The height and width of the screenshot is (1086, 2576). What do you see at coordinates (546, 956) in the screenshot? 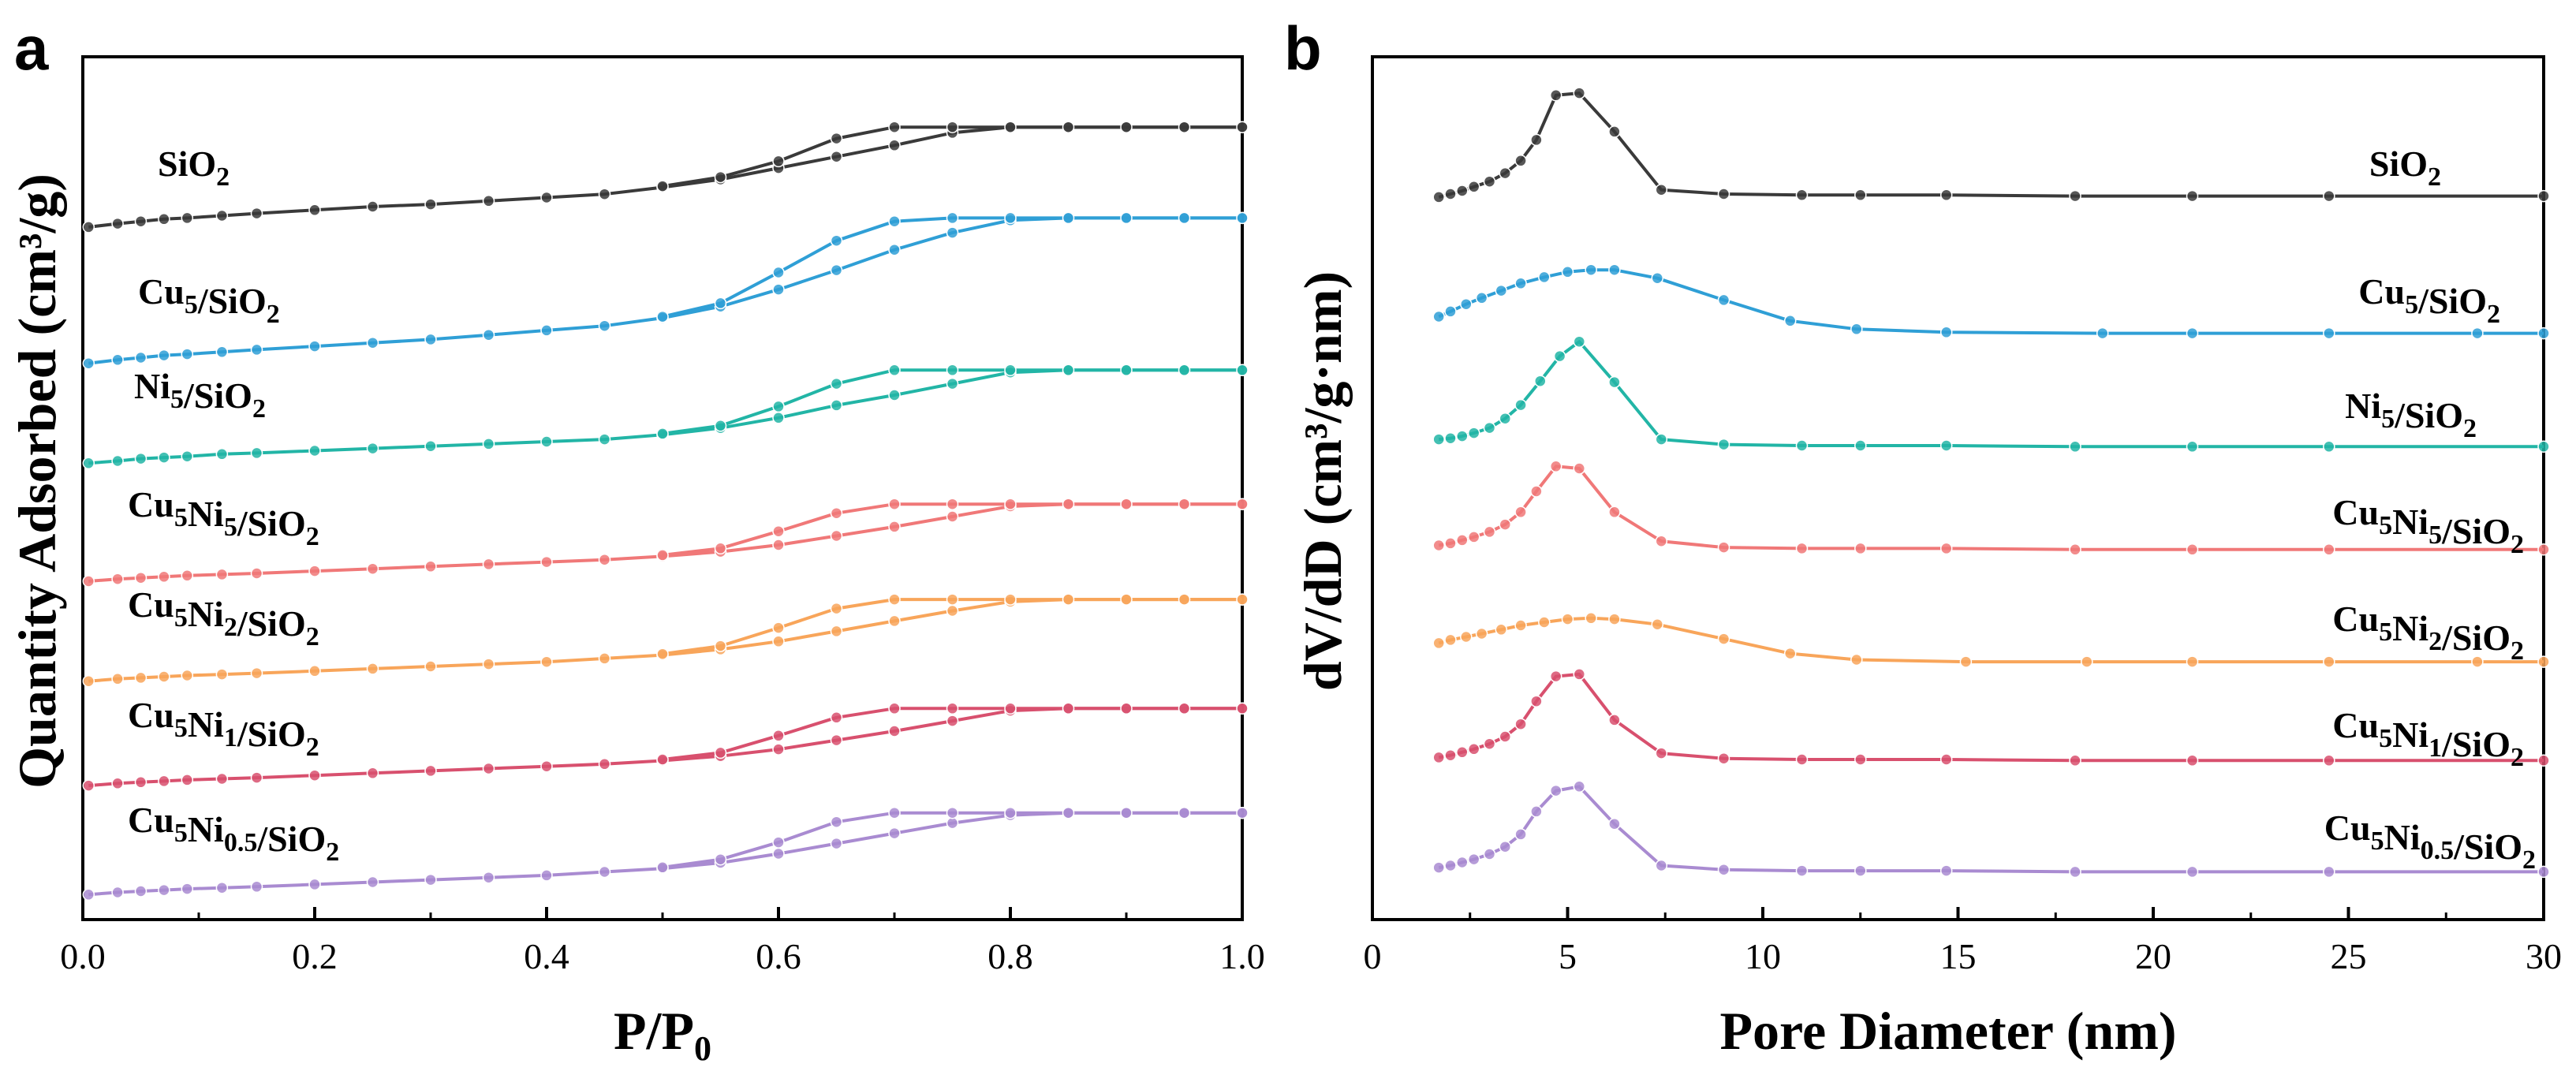
I see `x-tick-label: 0.4` at bounding box center [546, 956].